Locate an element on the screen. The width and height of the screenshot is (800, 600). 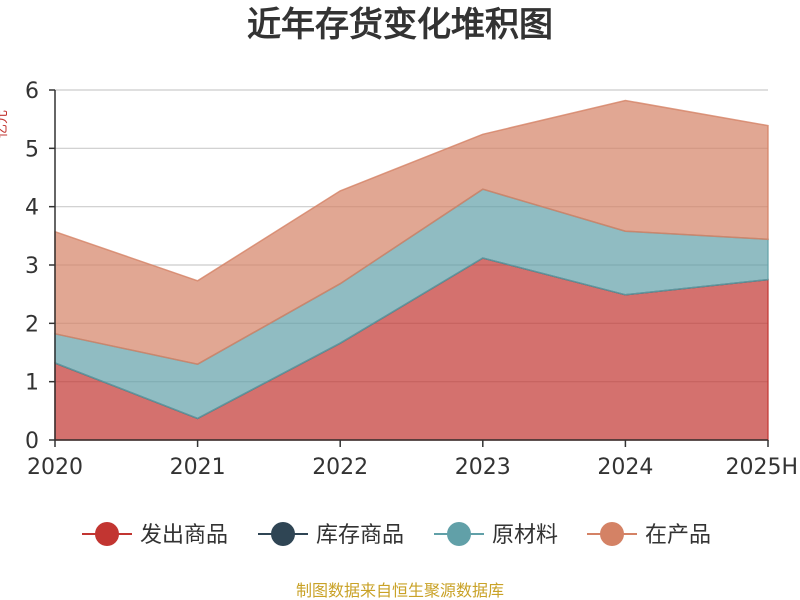
y-tick-label: 4 is located at coordinates (32, 208).